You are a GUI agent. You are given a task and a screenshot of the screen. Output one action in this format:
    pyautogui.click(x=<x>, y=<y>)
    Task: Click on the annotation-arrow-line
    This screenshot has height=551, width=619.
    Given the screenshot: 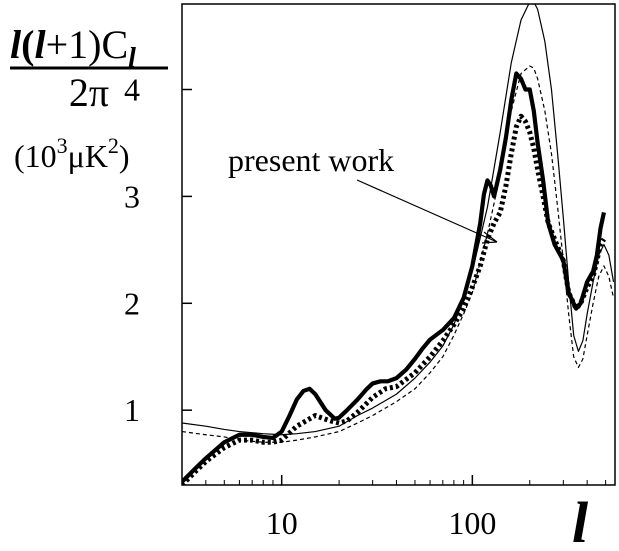 What is the action you would take?
    pyautogui.click(x=427, y=211)
    